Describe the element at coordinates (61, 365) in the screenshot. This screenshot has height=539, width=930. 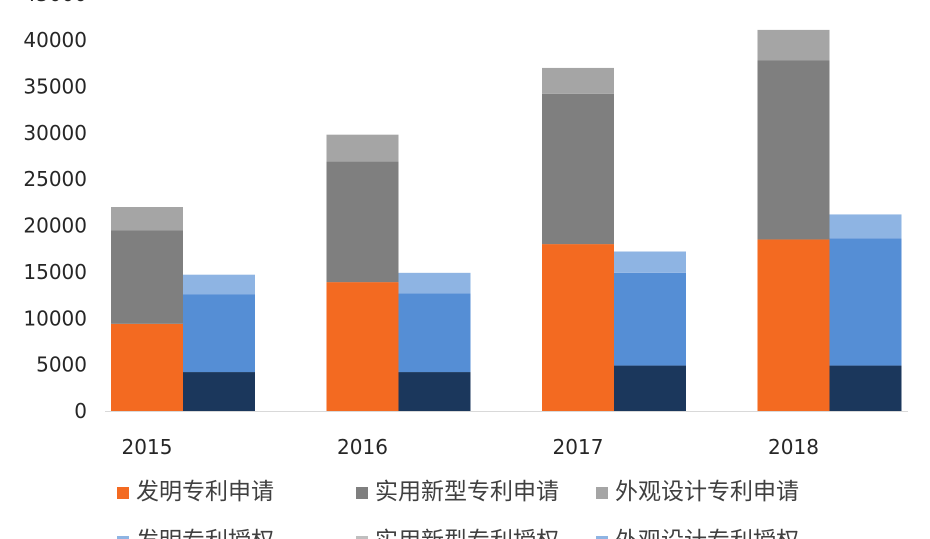
I see `y-tick-label: 5000` at that location.